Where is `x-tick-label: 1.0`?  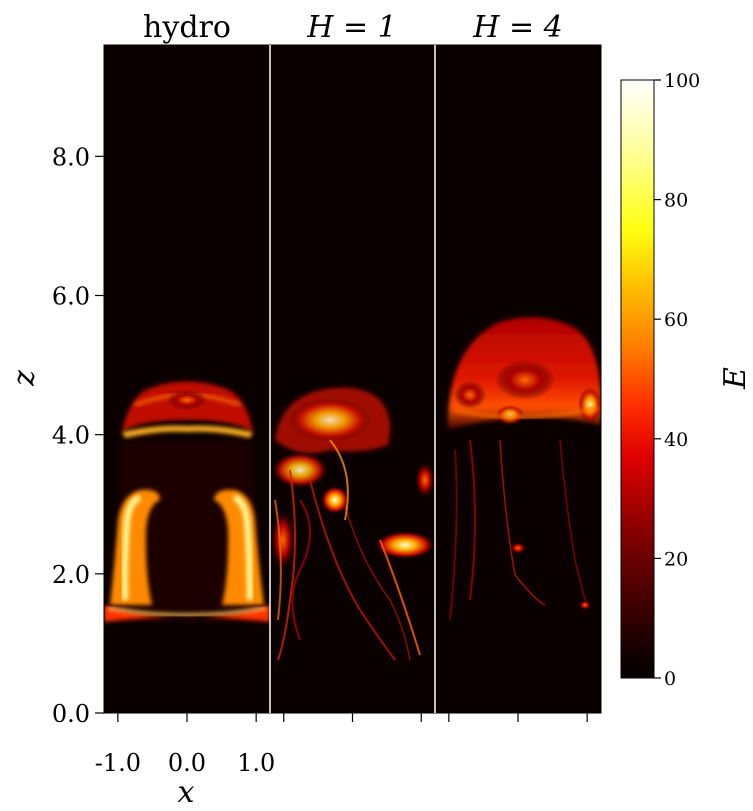
x-tick-label: 1.0 is located at coordinates (256, 763).